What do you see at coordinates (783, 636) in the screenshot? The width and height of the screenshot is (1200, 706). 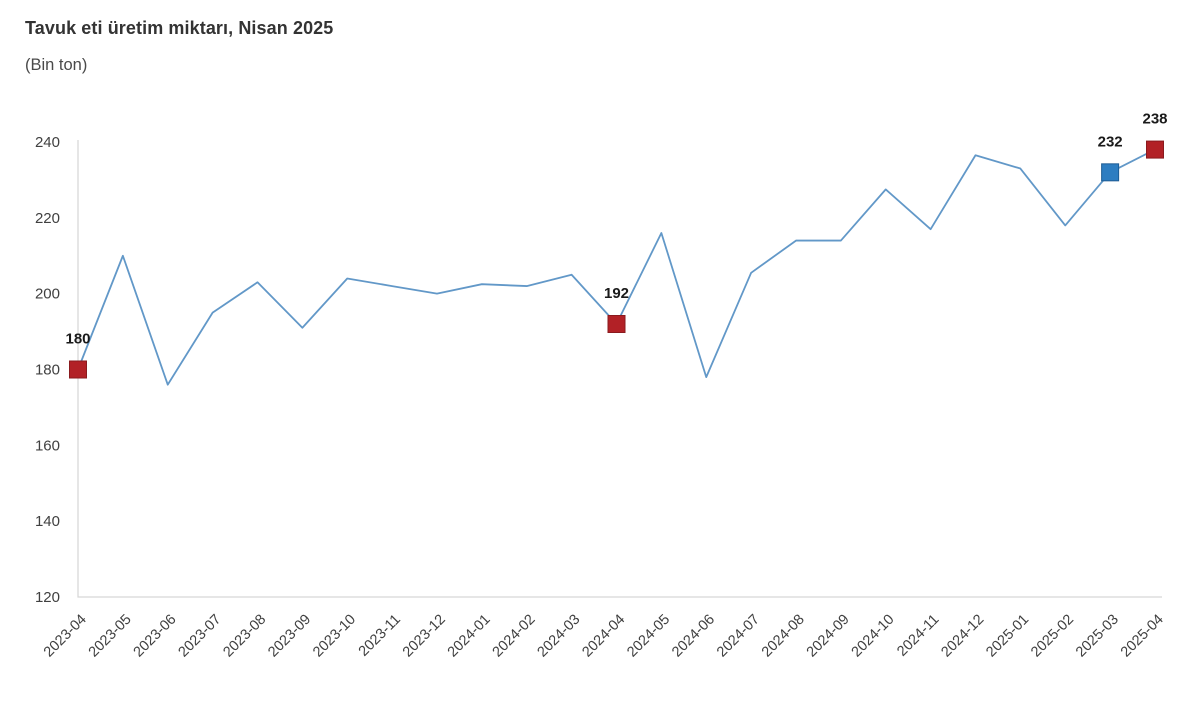 I see `x-tick-label: 2024-08` at bounding box center [783, 636].